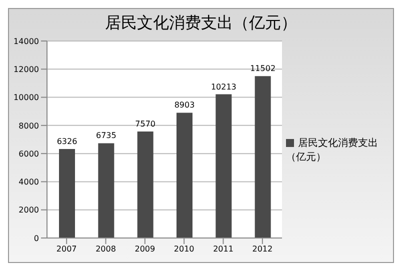 The height and width of the screenshot is (269, 400). I want to click on y-tick-label: 6000, so click(28, 153).